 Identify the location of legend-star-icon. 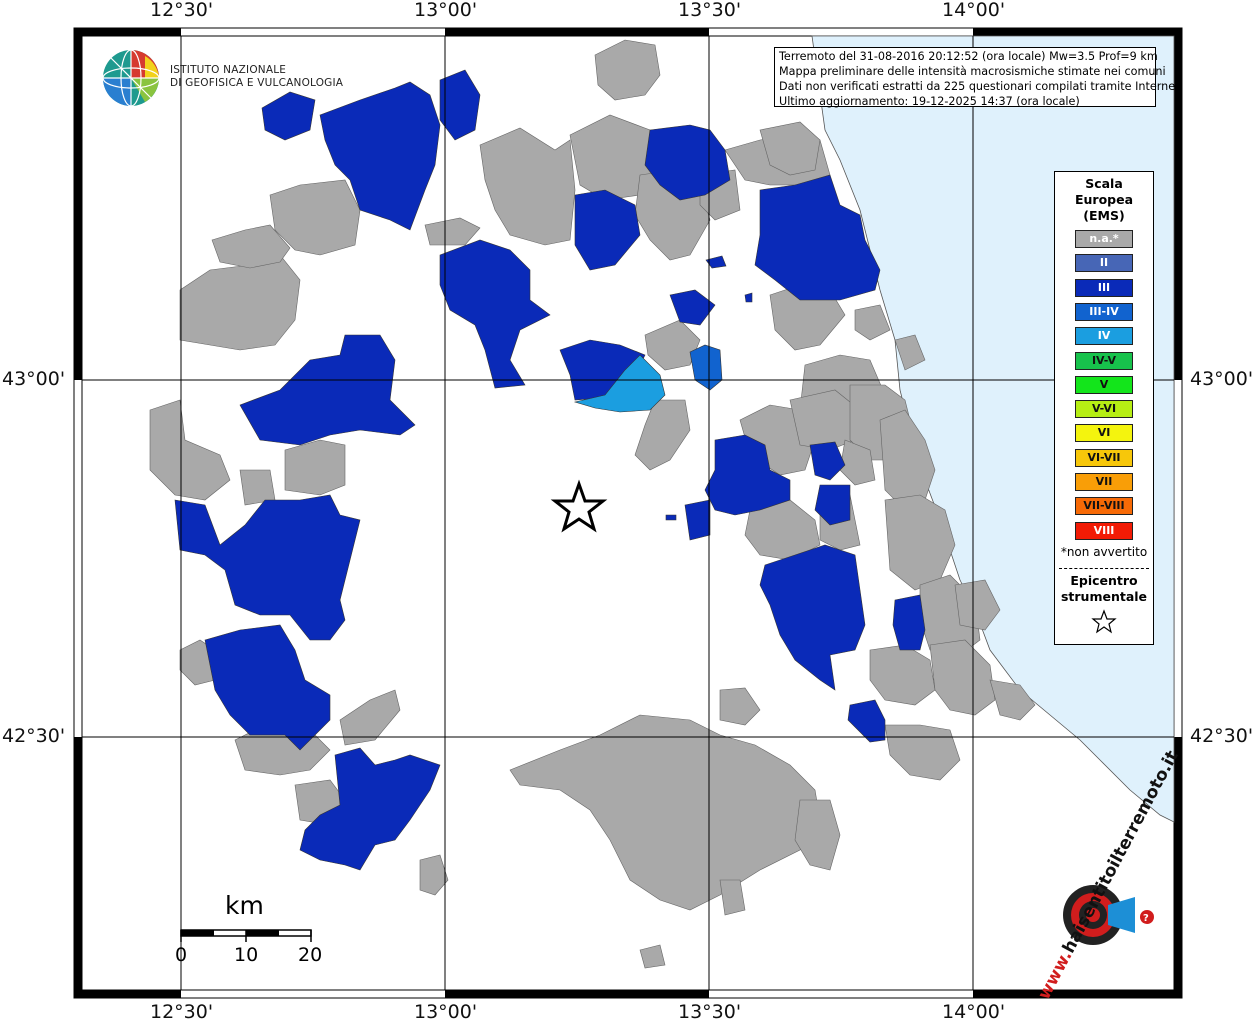
(1104, 621).